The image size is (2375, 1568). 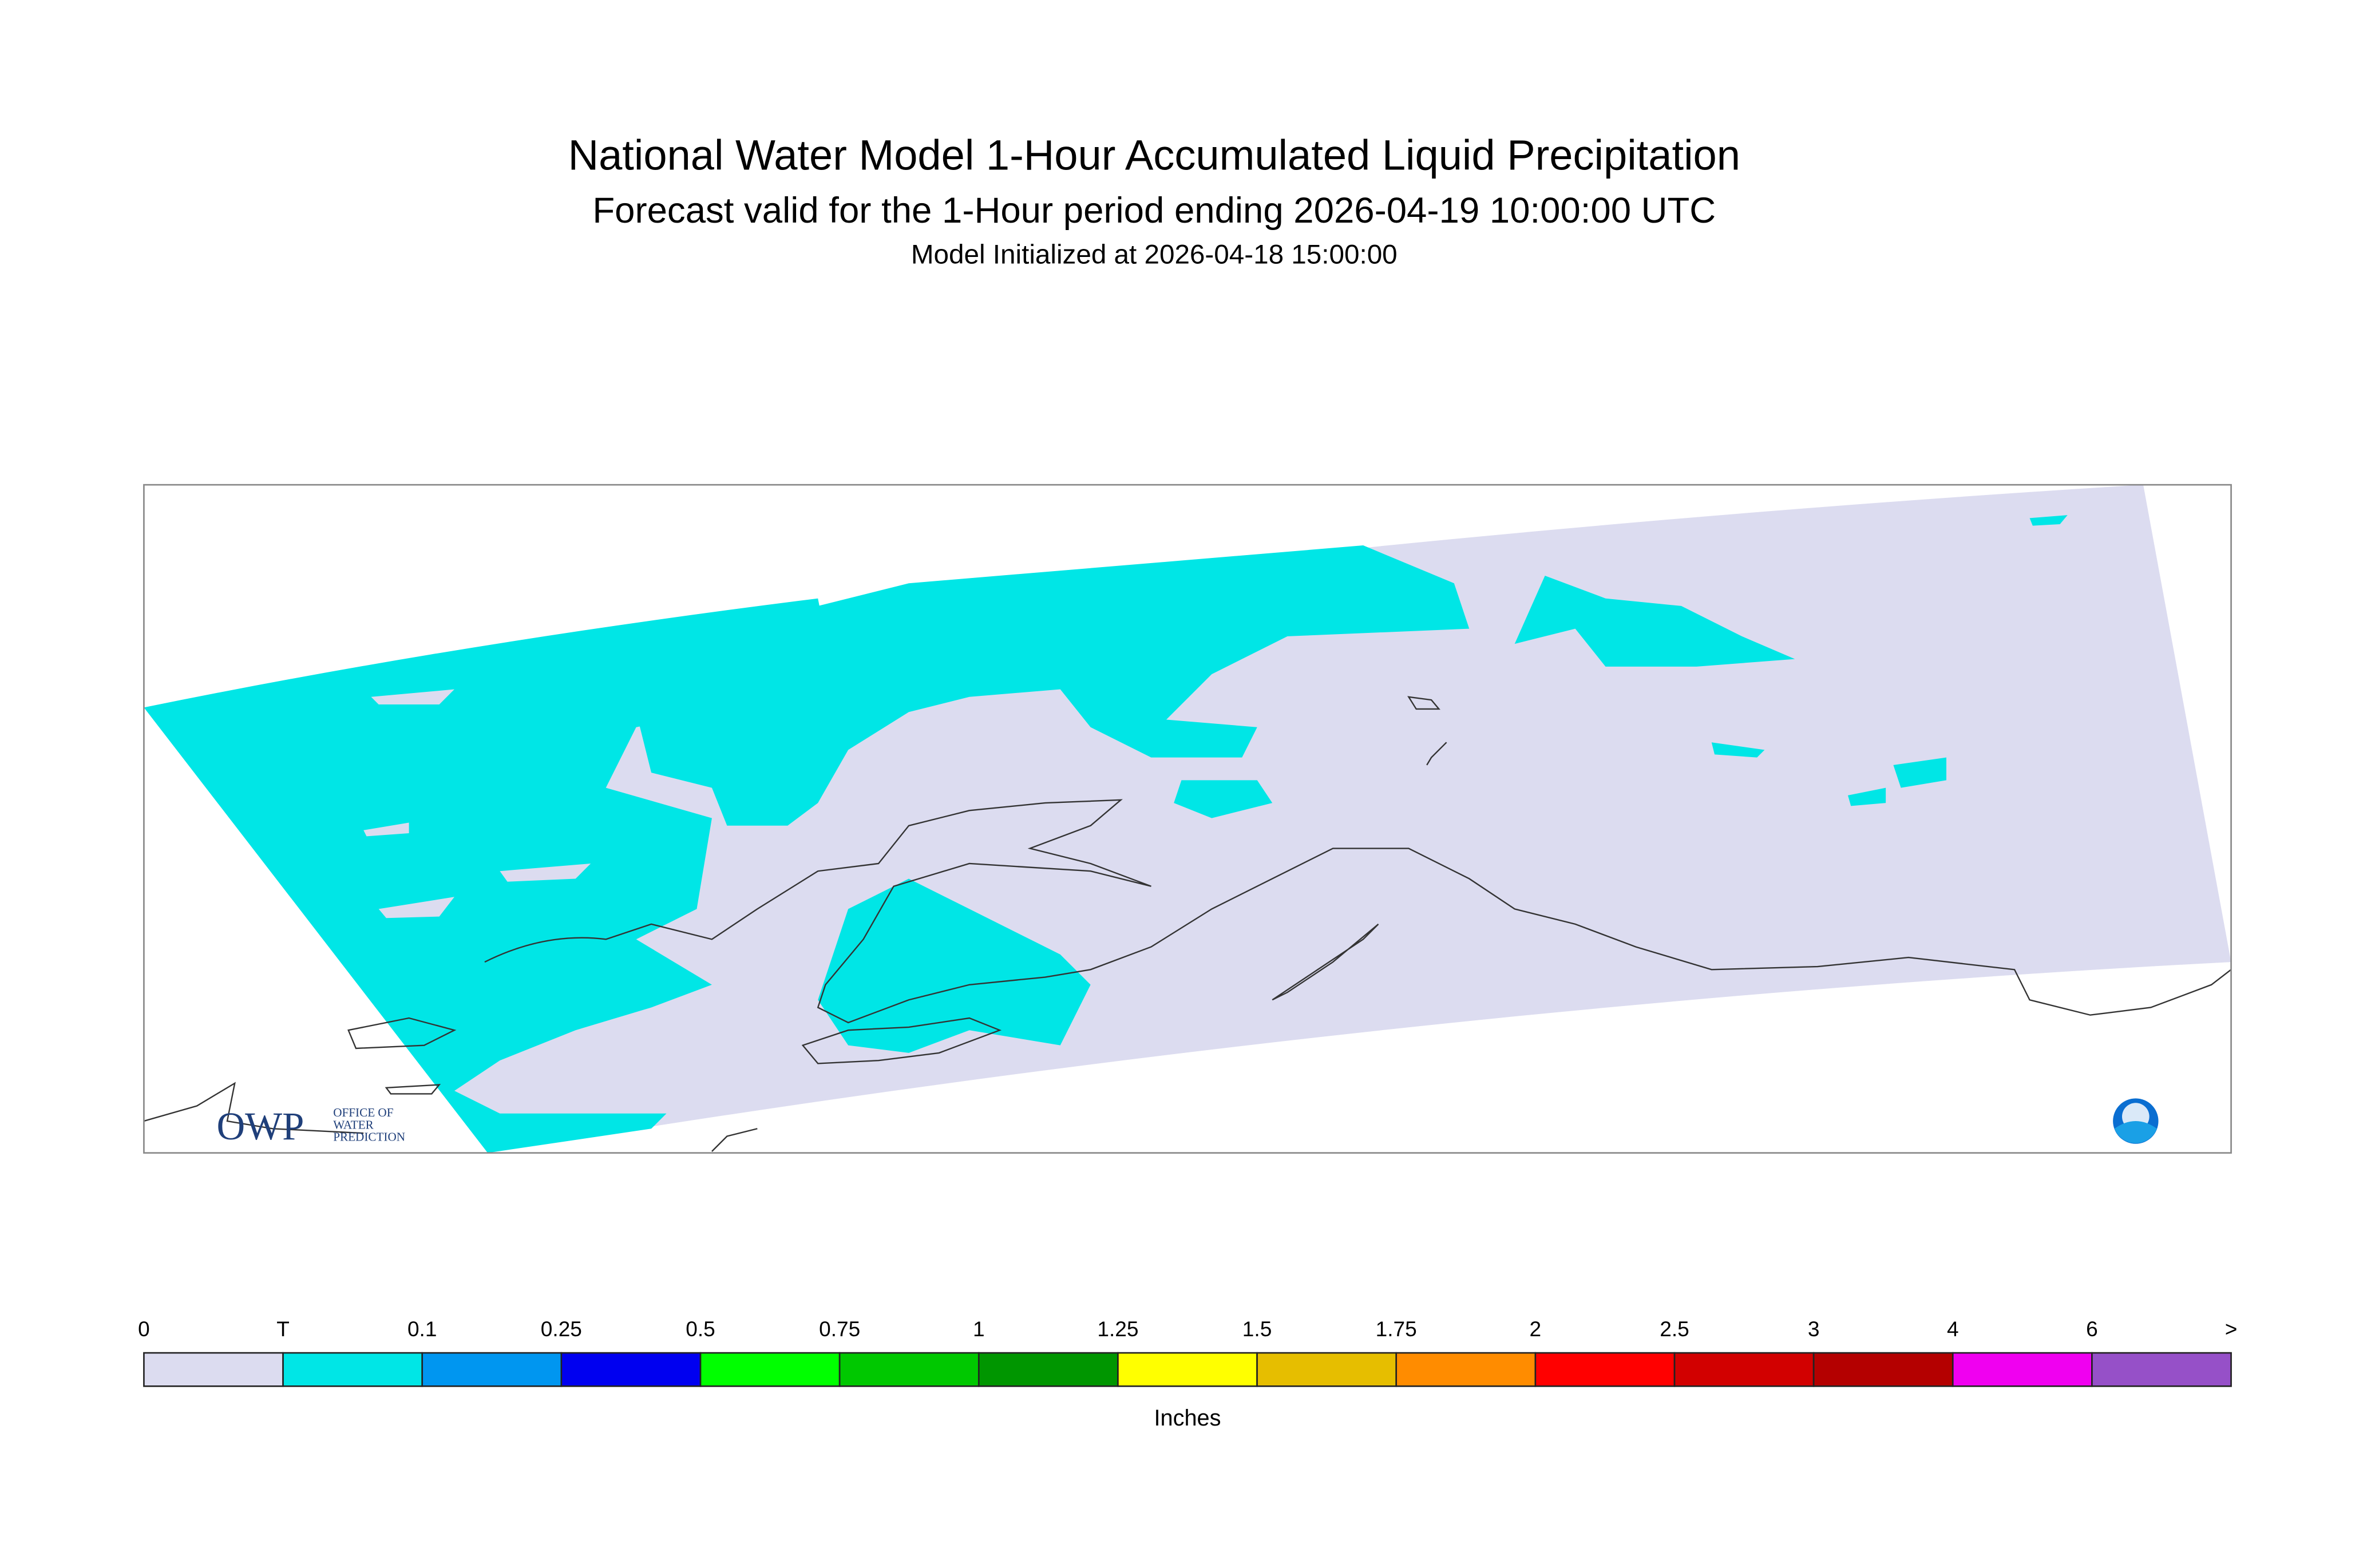 I want to click on legend-label: 4, so click(x=1953, y=1329).